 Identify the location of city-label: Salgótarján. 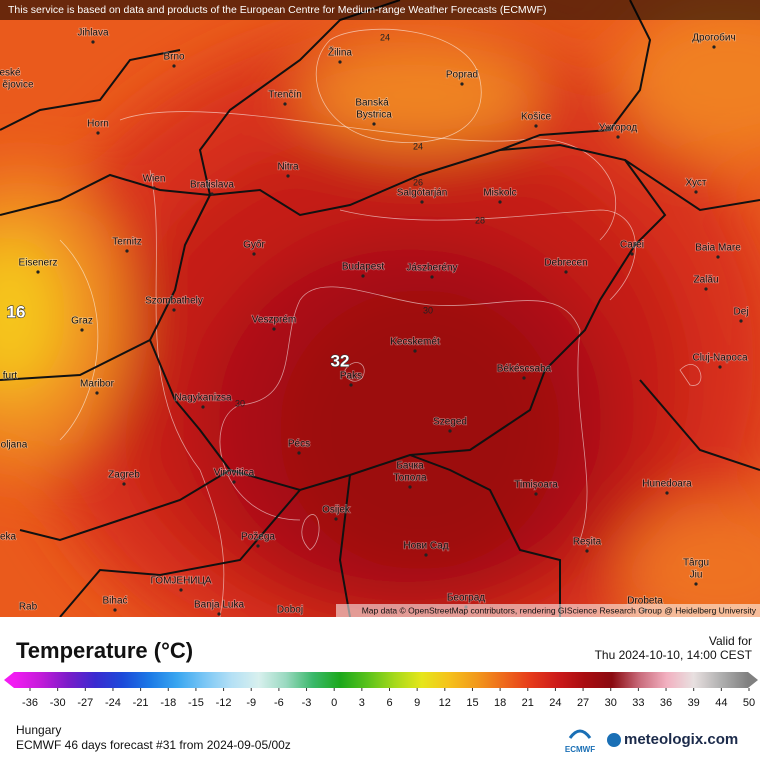
(422, 193).